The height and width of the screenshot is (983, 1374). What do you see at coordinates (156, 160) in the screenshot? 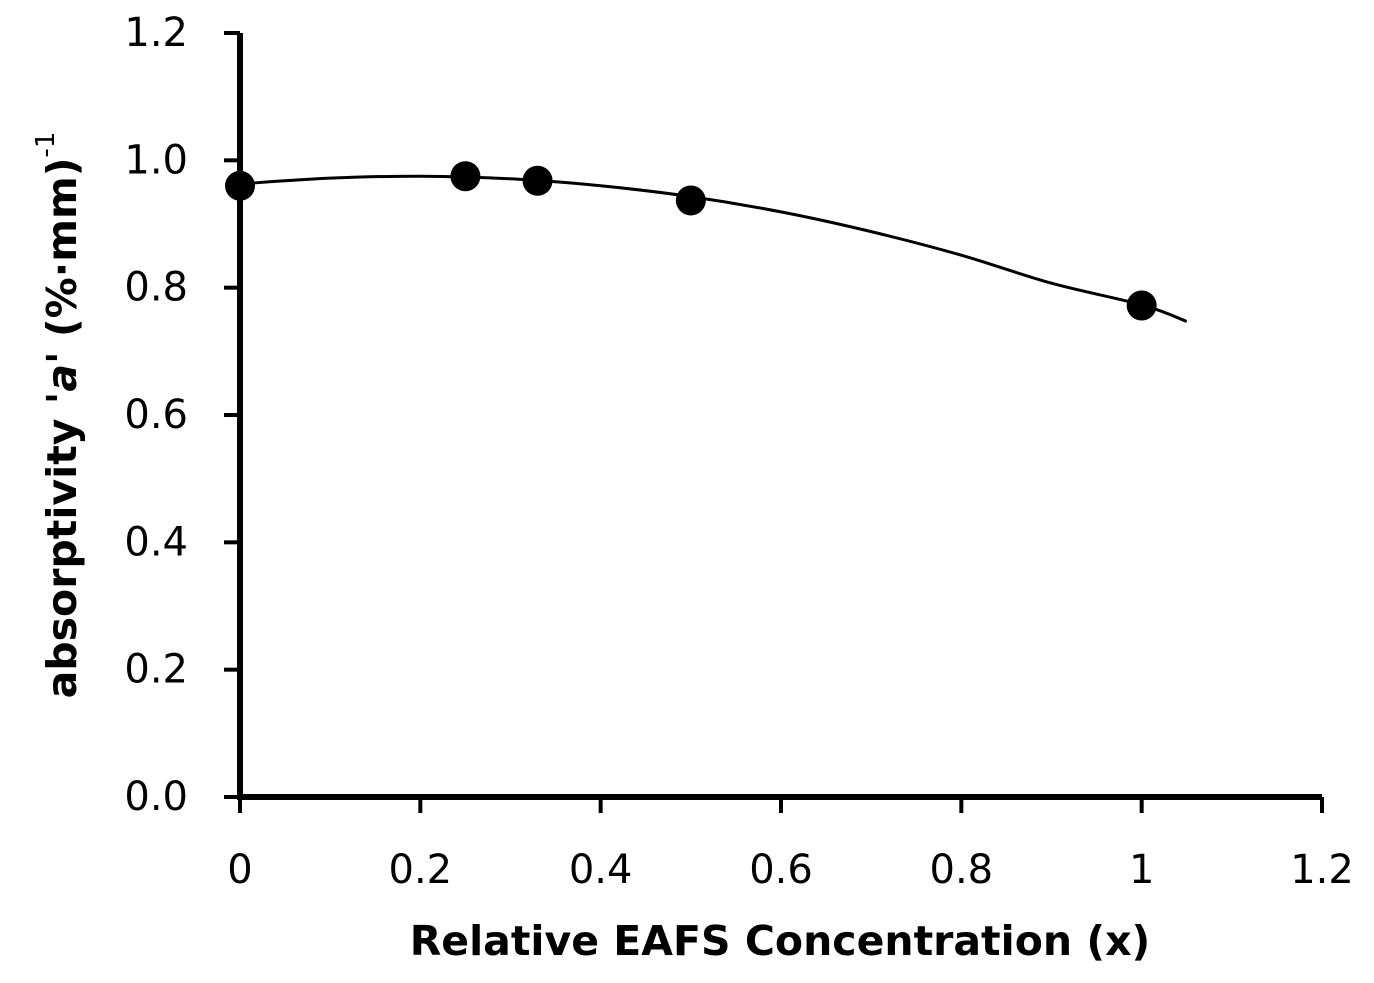
I see `y-tick-label: 1.0` at bounding box center [156, 160].